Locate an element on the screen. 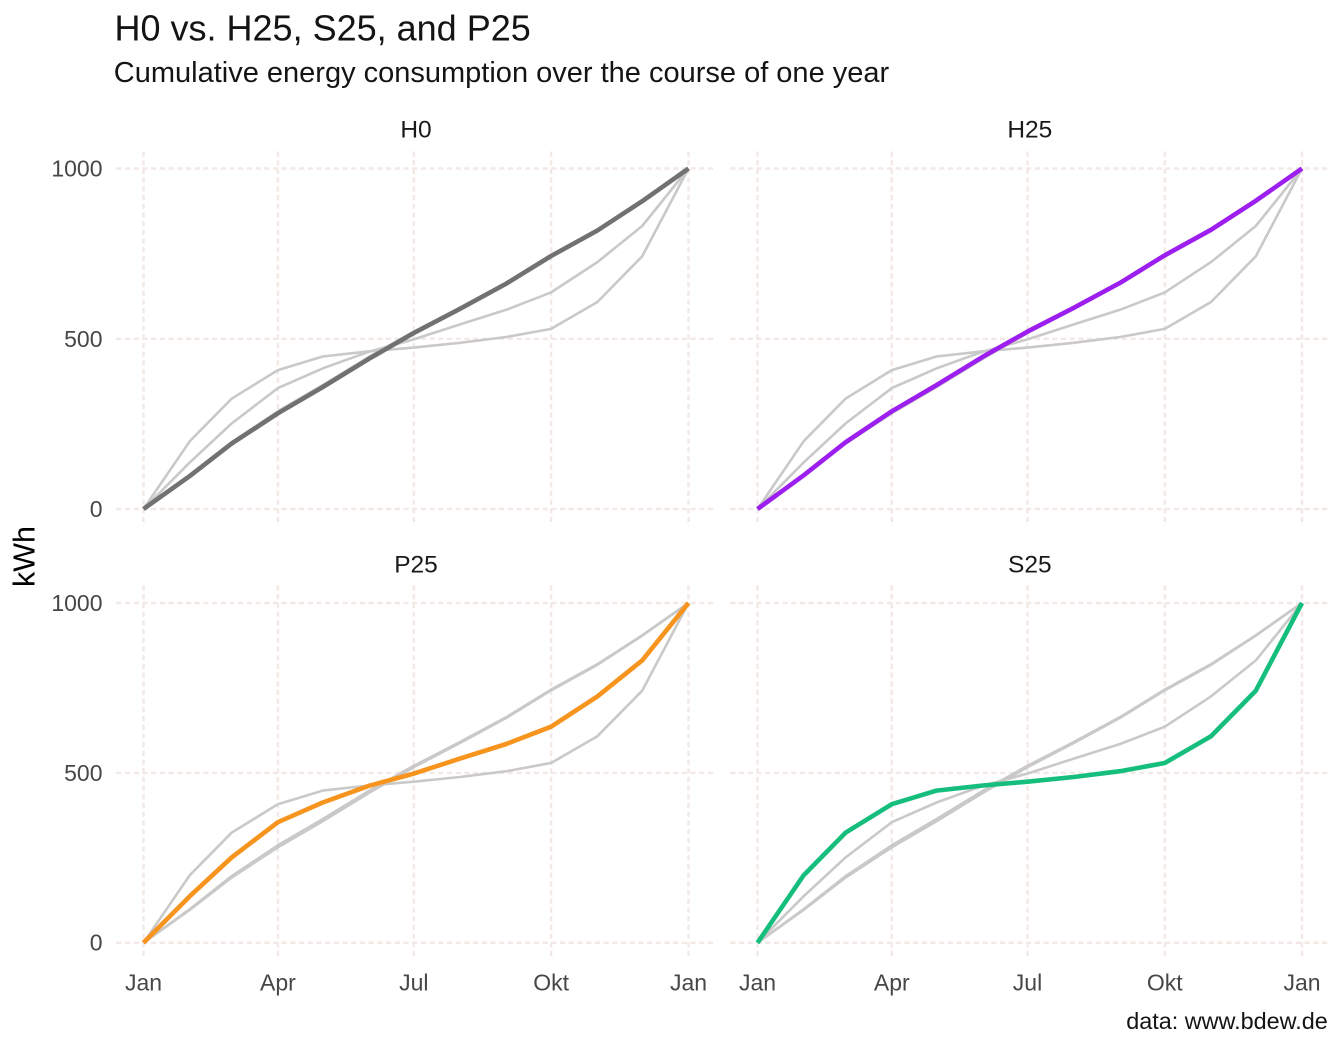 The height and width of the screenshot is (1053, 1344). svg-text: H0 is located at coordinates (415, 130).